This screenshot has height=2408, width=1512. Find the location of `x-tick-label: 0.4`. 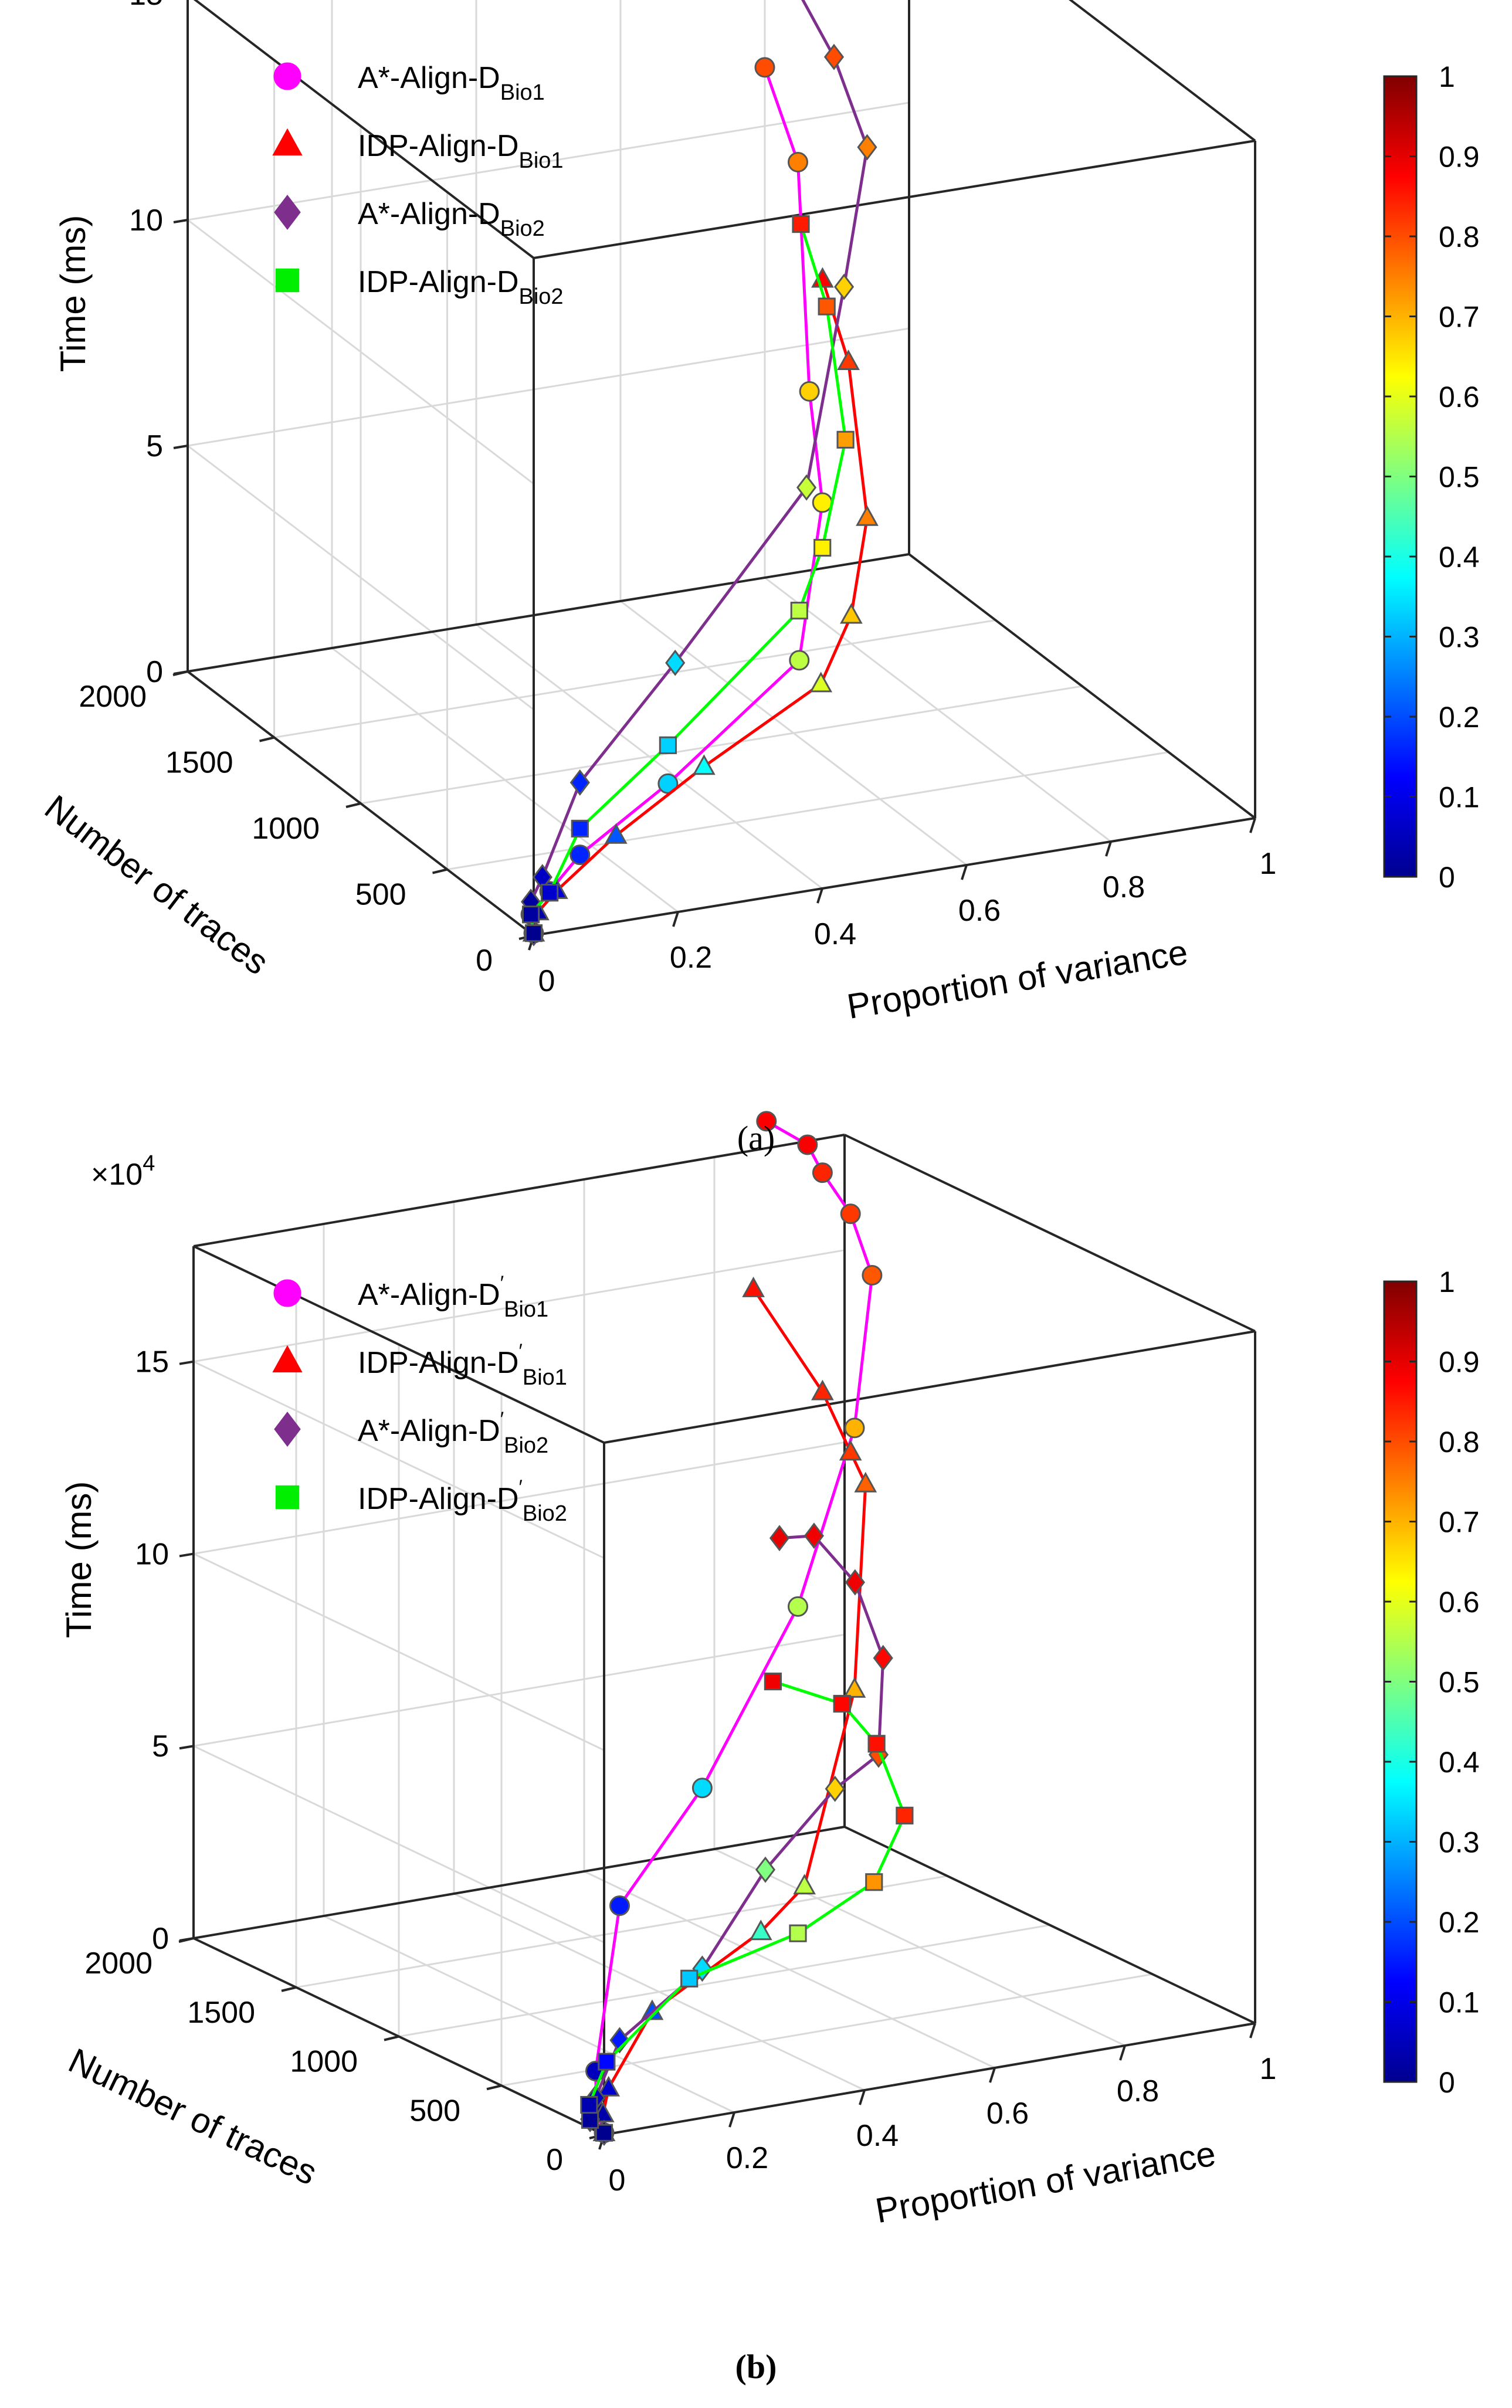

x-tick-label: 0.4 is located at coordinates (878, 2136).